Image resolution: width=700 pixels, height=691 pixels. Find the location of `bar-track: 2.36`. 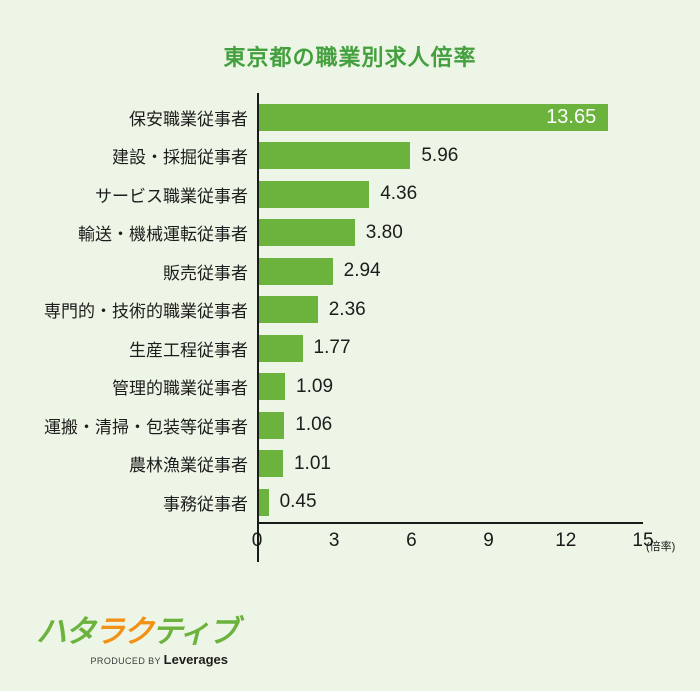

bar-track: 2.36 is located at coordinates (450, 310).